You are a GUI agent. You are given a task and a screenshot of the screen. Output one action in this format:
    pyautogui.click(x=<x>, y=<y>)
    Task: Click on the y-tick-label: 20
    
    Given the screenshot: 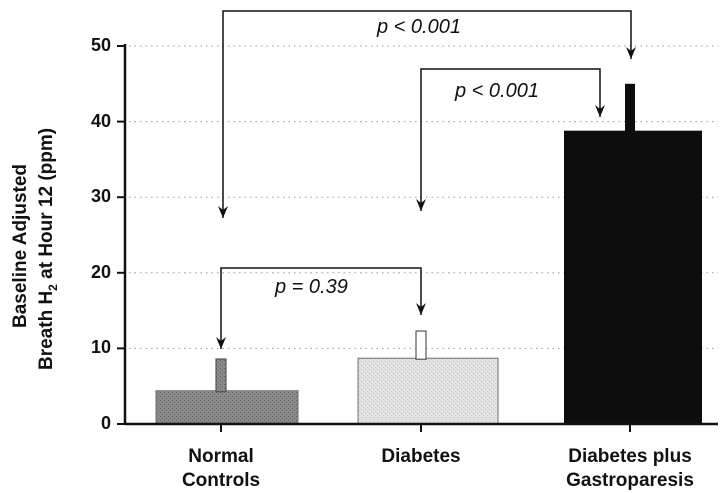 What is the action you would take?
    pyautogui.click(x=100, y=271)
    